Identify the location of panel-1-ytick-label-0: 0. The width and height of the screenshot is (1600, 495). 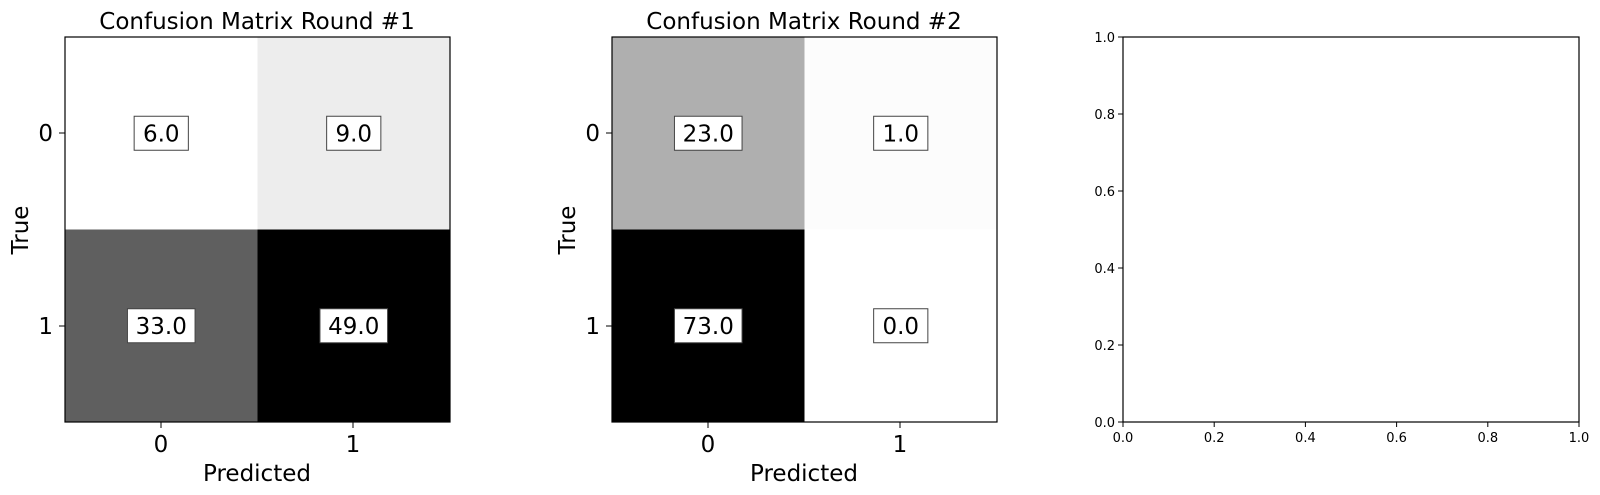
(45, 134).